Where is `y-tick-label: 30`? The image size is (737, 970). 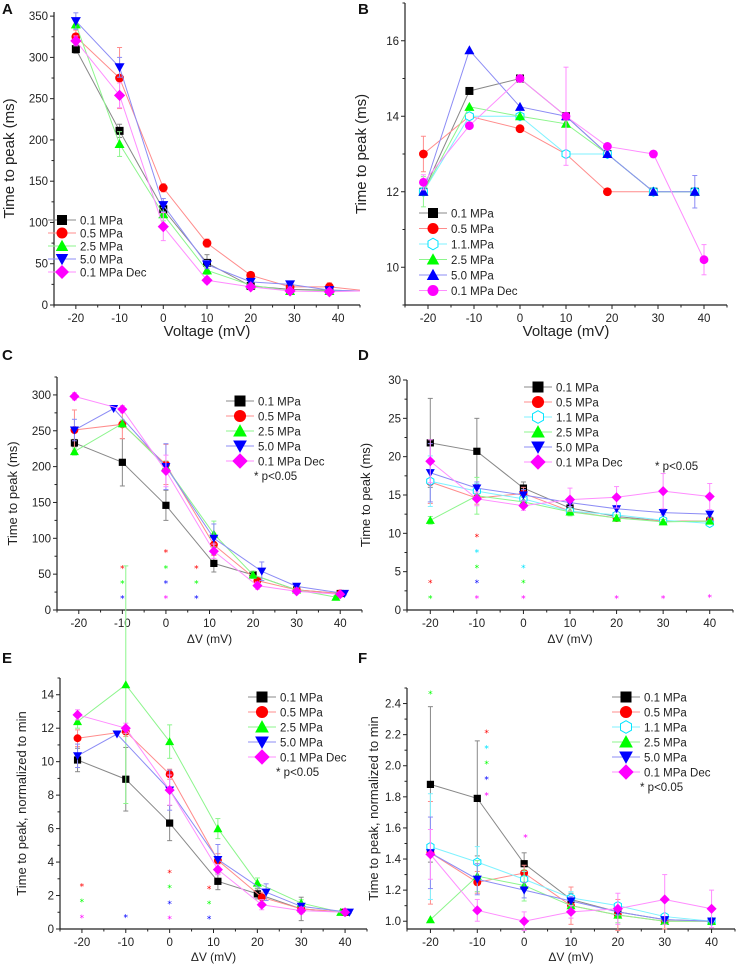 y-tick-label: 30 is located at coordinates (394, 381).